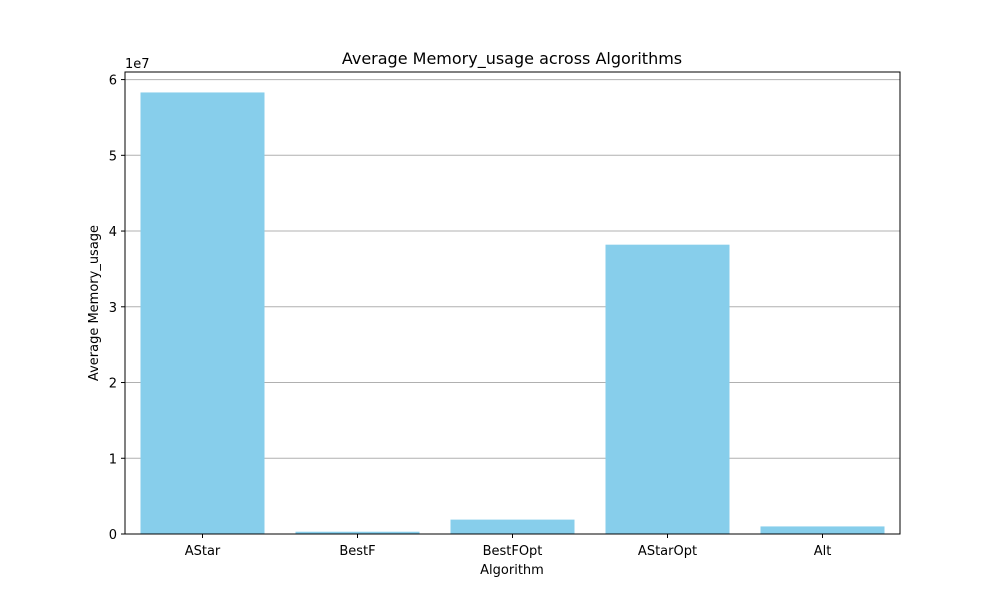 The width and height of the screenshot is (1000, 600). I want to click on x-axis-ticks: AStar BestF BestFOpt AStarOpt Alt, so click(508, 546).